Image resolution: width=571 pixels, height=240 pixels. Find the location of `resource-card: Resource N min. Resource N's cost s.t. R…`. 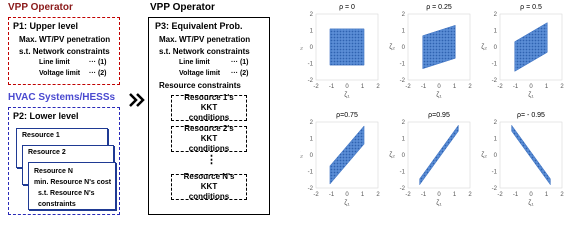

resource-card: Resource N min. Resource N's cost s.t. R… is located at coordinates (72, 186).